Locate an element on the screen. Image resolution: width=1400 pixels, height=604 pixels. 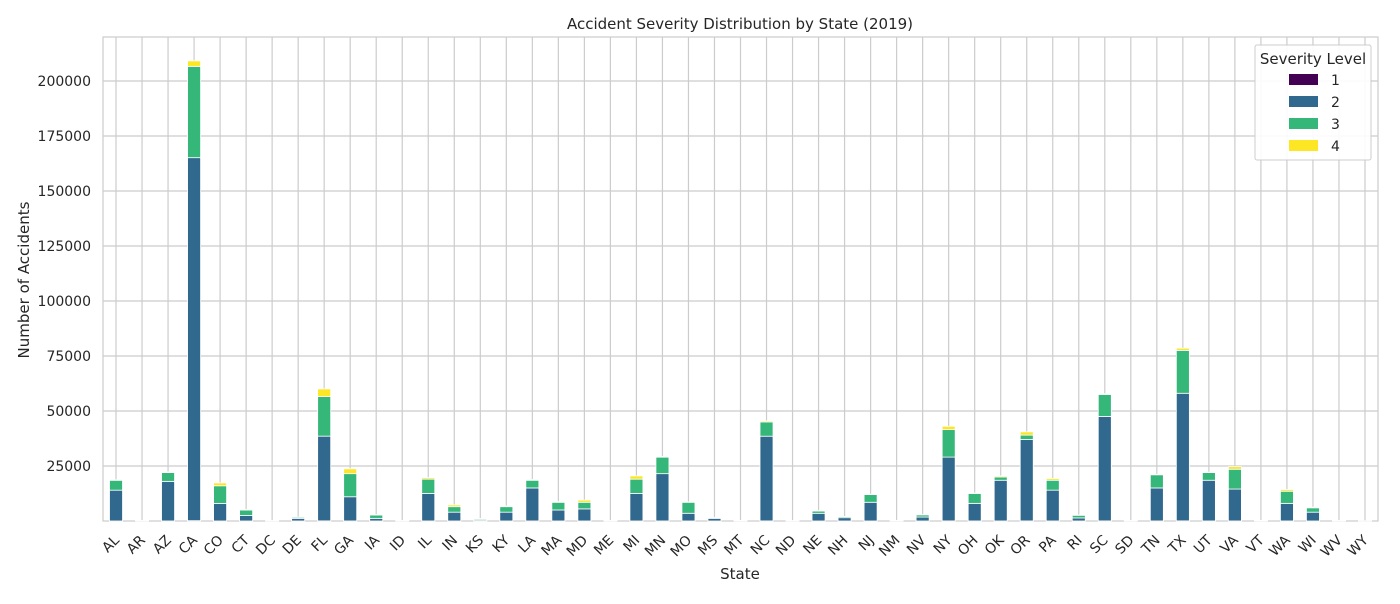
legend-label-1: 1 is located at coordinates (1335, 81).